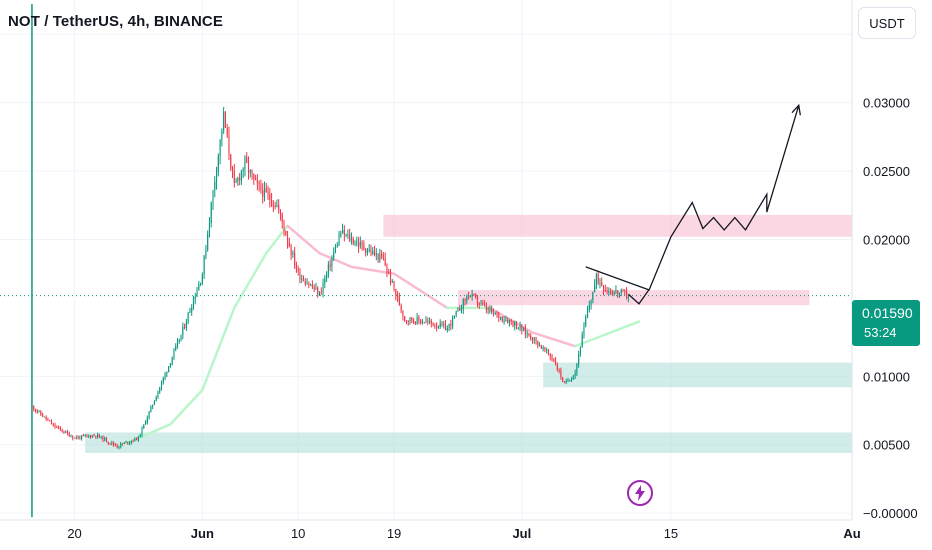 Image resolution: width=932 pixels, height=550 pixels. I want to click on resistance-zone, so click(633, 298).